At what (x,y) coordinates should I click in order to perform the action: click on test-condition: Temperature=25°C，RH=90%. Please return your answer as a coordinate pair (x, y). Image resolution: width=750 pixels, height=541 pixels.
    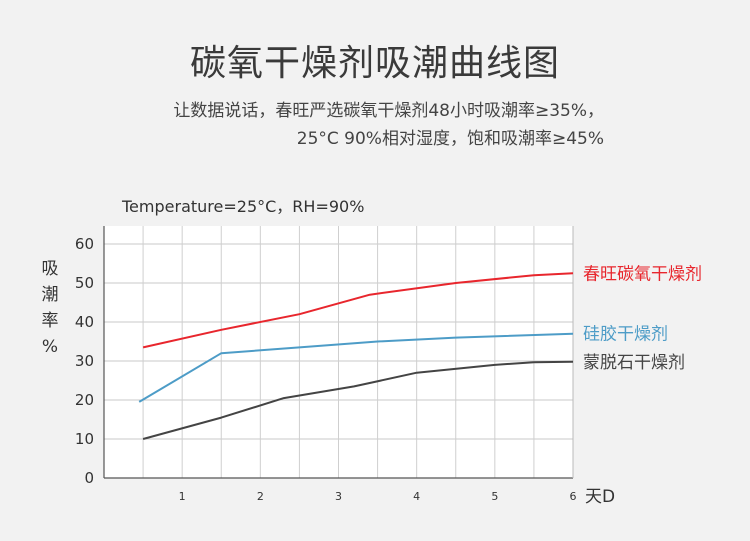
    Looking at the image, I should click on (243, 206).